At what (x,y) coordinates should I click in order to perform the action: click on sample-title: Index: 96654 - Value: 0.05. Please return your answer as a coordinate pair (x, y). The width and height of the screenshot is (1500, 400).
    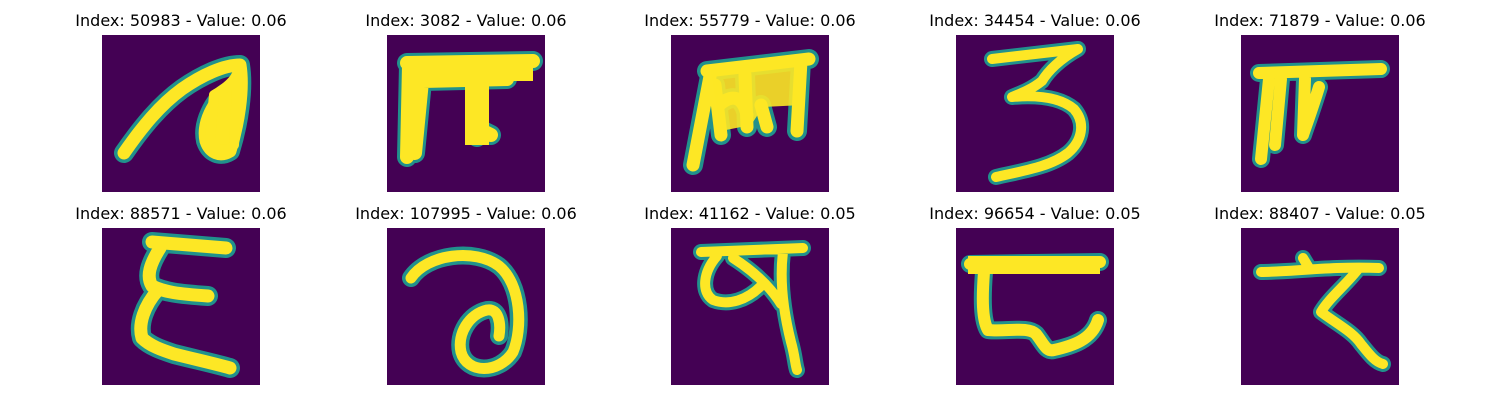
    Looking at the image, I should click on (1035, 213).